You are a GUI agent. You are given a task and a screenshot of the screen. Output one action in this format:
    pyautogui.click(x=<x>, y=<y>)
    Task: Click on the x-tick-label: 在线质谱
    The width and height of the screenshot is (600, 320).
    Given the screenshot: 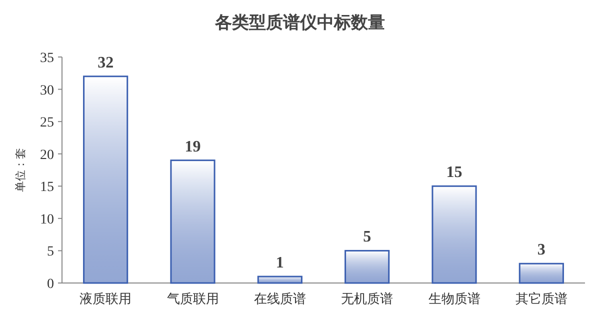 What is the action you would take?
    pyautogui.click(x=280, y=298)
    